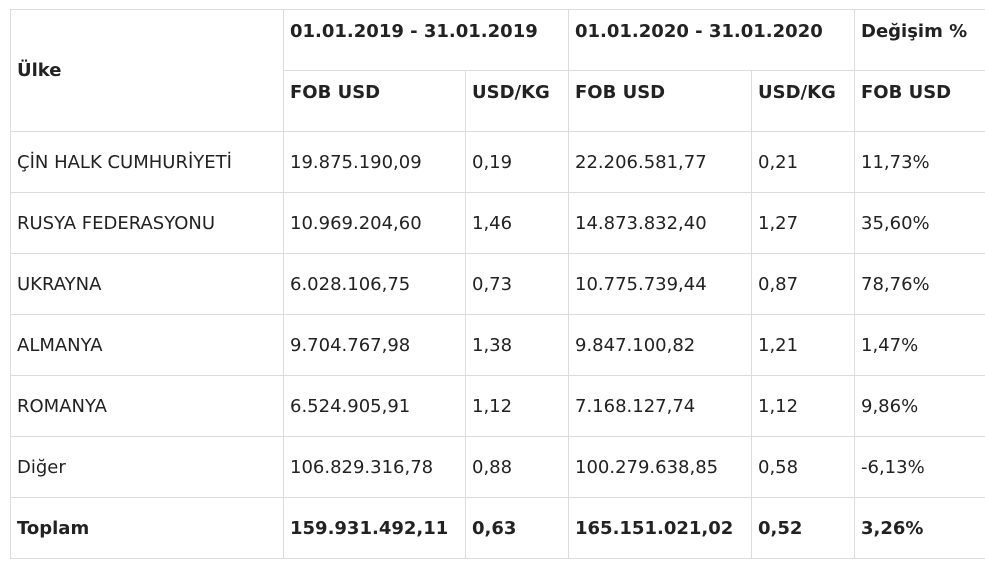 The width and height of the screenshot is (985, 562). I want to click on header-usd-kg-2019: USD/KG, so click(517, 101).